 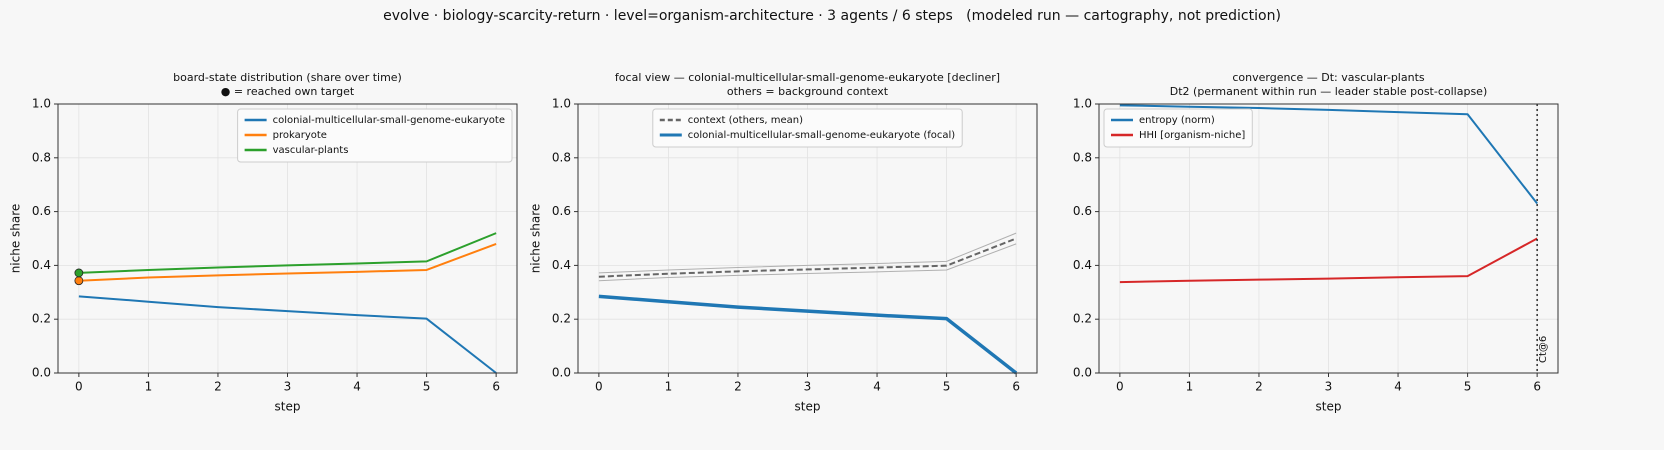 I want to click on legend-label: entropy (norm), so click(x=1177, y=120).